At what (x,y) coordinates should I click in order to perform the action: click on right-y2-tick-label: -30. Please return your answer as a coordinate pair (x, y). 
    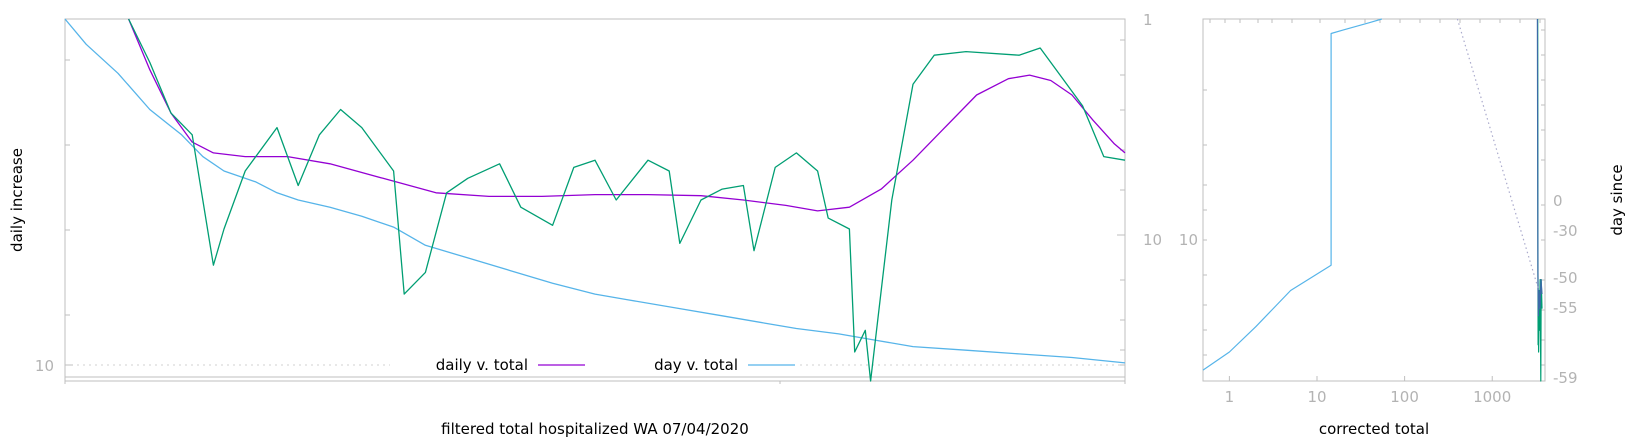
    Looking at the image, I should click on (1565, 231).